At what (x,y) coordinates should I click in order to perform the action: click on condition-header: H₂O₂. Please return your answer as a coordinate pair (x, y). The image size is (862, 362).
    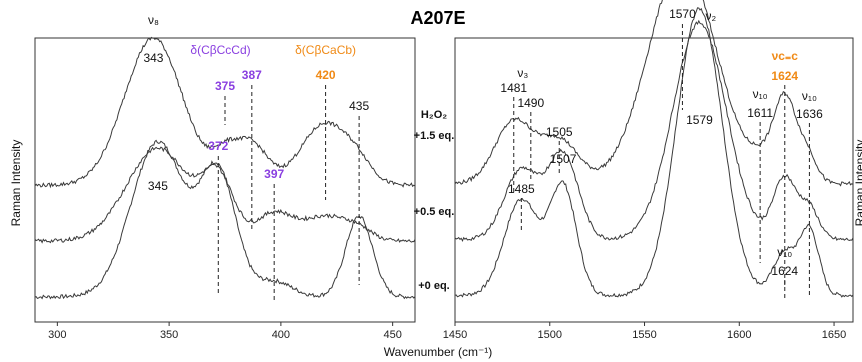
    Looking at the image, I should click on (434, 115).